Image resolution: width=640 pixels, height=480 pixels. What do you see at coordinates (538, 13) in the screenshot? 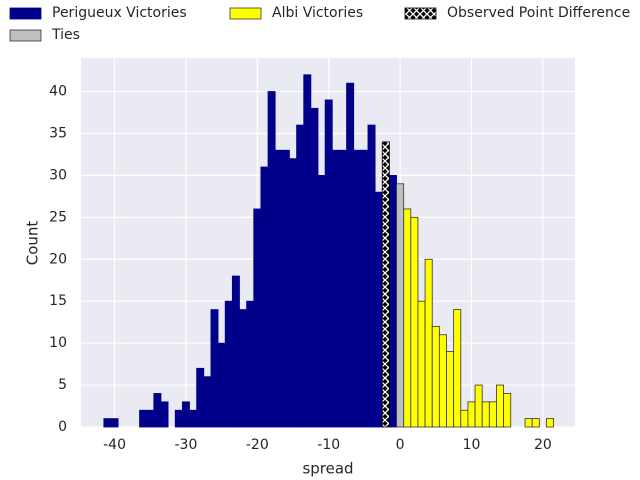
I see `legend-label: Observed Point Difference` at bounding box center [538, 13].